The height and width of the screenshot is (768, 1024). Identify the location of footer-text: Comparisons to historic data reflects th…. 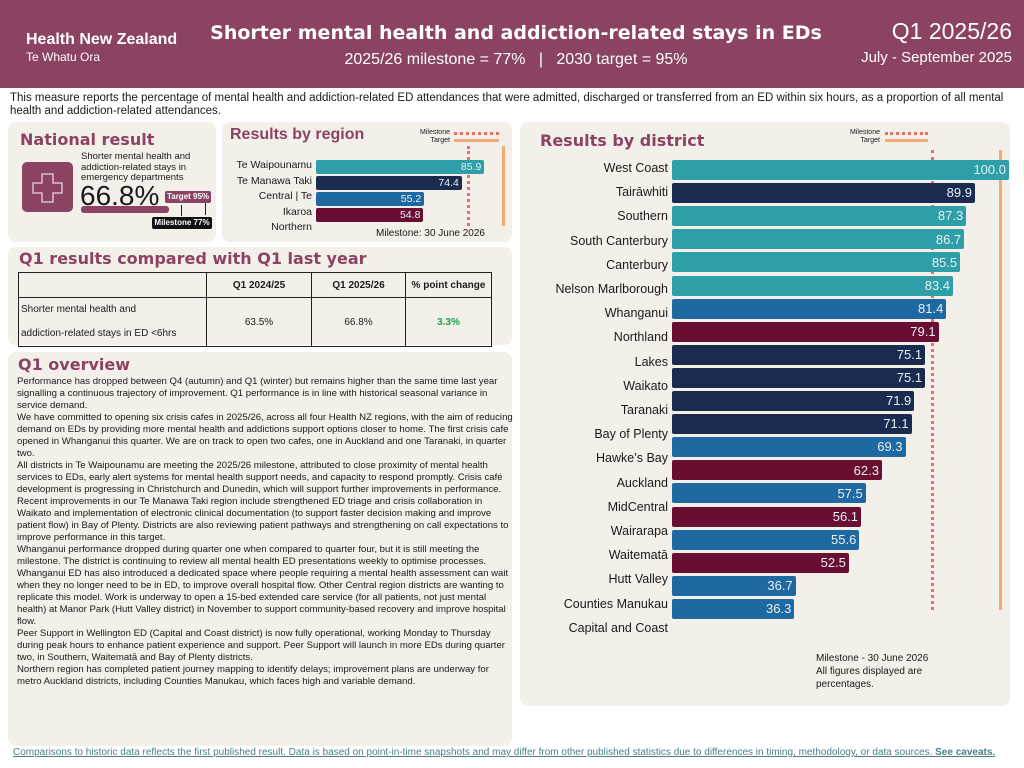
(474, 752).